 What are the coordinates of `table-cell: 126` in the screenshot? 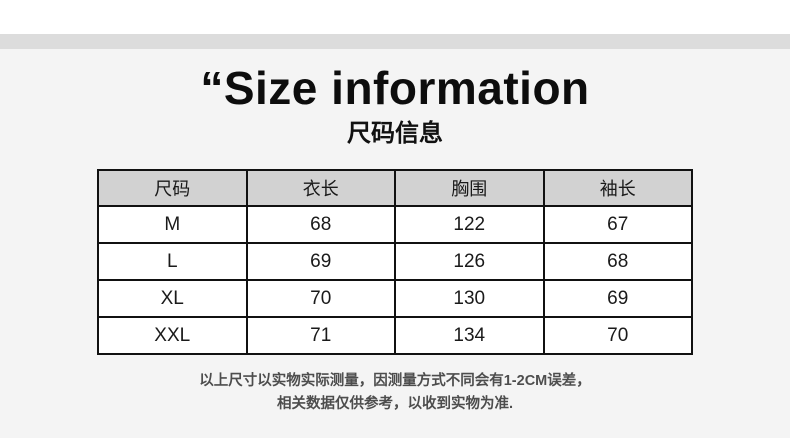 It's located at (469, 261).